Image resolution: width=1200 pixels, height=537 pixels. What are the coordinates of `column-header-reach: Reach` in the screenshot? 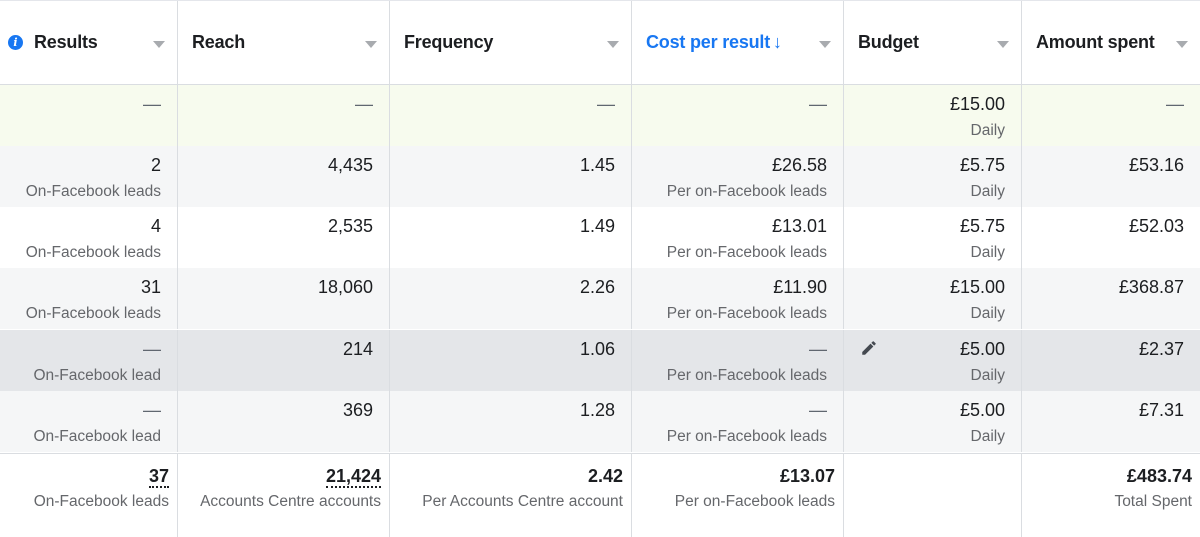 It's located at (284, 42).